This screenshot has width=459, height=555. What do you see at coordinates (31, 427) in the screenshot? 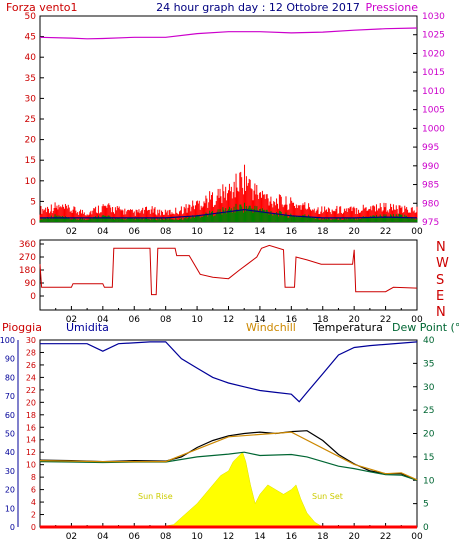
I see `rain-tick-label: 16` at bounding box center [31, 427].